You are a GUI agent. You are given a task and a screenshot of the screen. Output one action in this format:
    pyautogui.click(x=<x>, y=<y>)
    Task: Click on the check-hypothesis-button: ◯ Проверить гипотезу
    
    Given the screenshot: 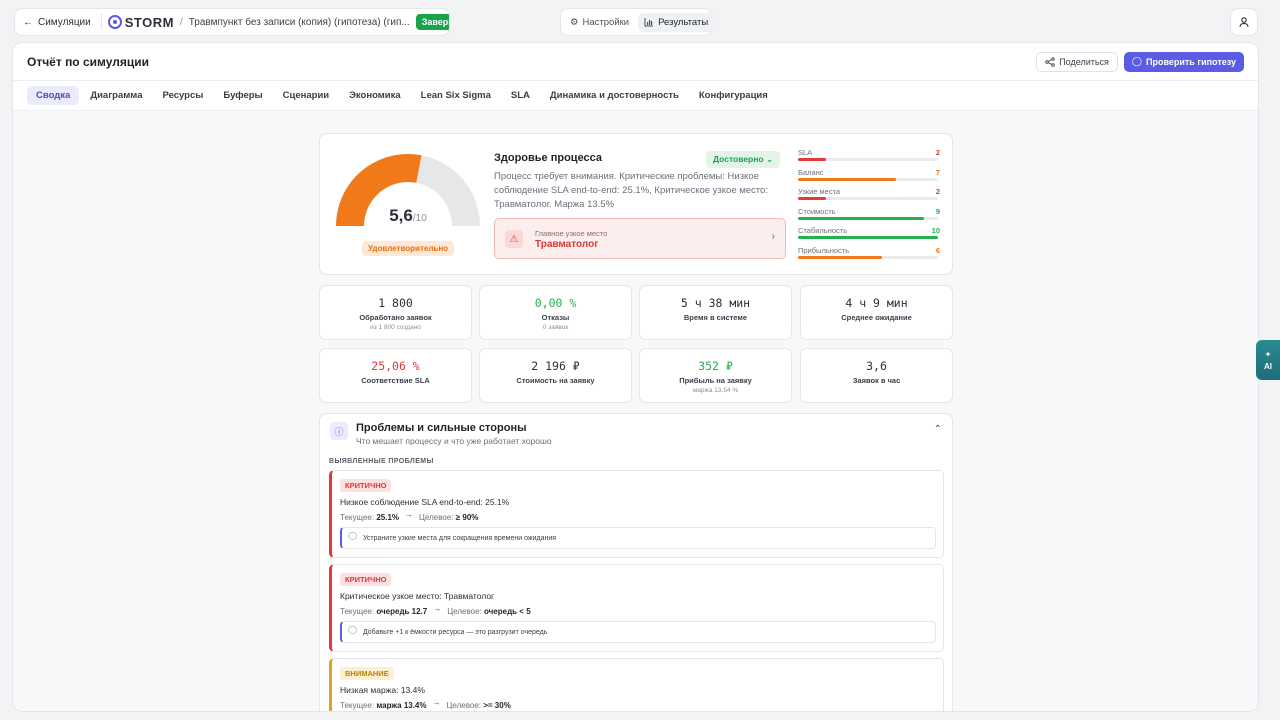 What is the action you would take?
    pyautogui.click(x=1183, y=61)
    